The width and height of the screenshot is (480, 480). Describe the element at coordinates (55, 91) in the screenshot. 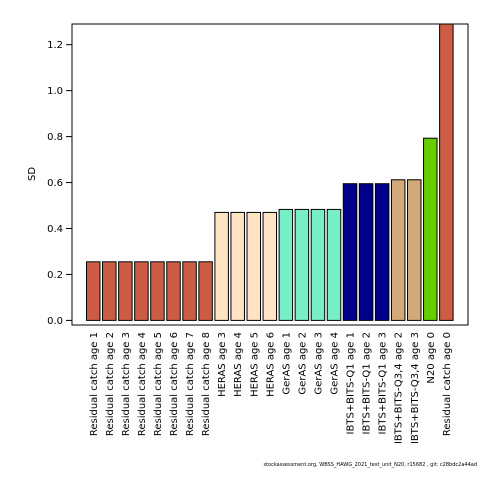

I see `y-tick-label: 1.0` at that location.